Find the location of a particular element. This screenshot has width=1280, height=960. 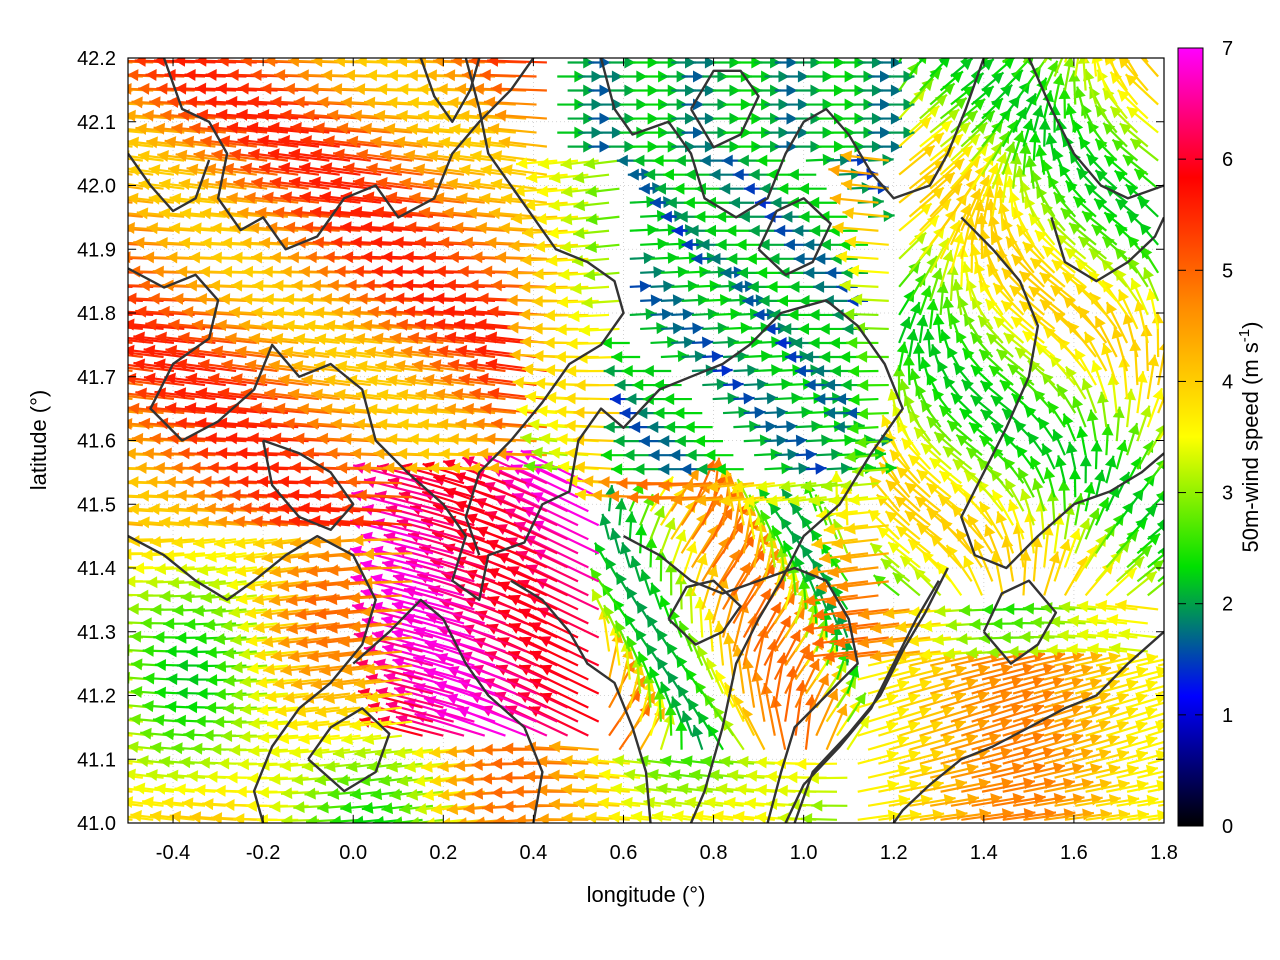

y-tick-label: 41.6 is located at coordinates (96, 442).